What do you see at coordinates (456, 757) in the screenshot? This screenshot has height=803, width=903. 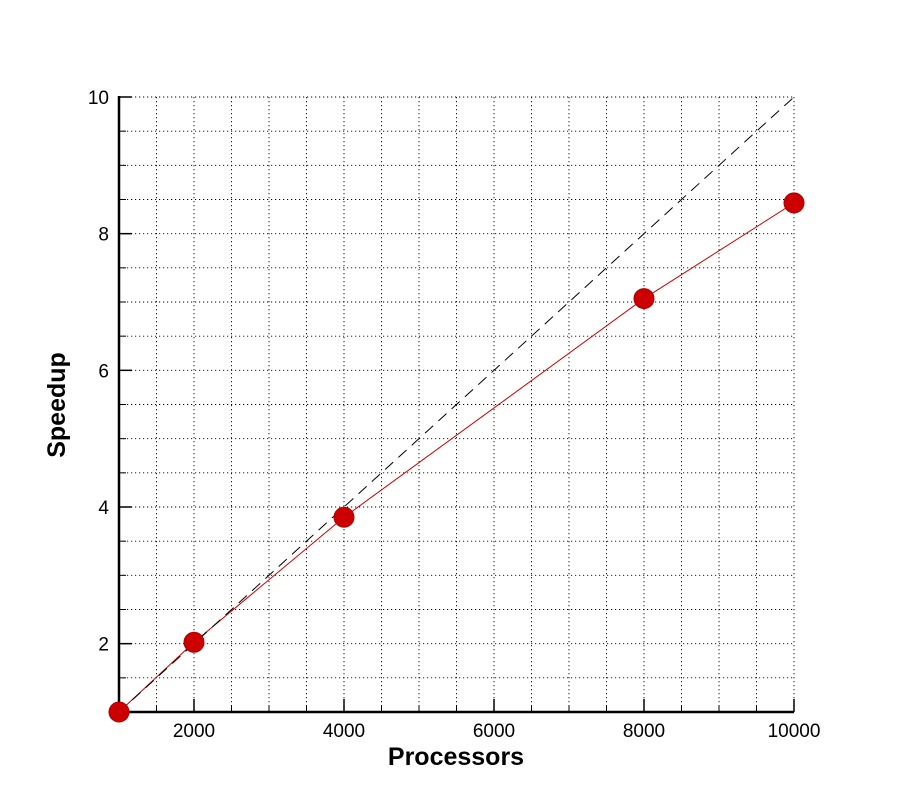 I see `x-axis-title: Processors` at bounding box center [456, 757].